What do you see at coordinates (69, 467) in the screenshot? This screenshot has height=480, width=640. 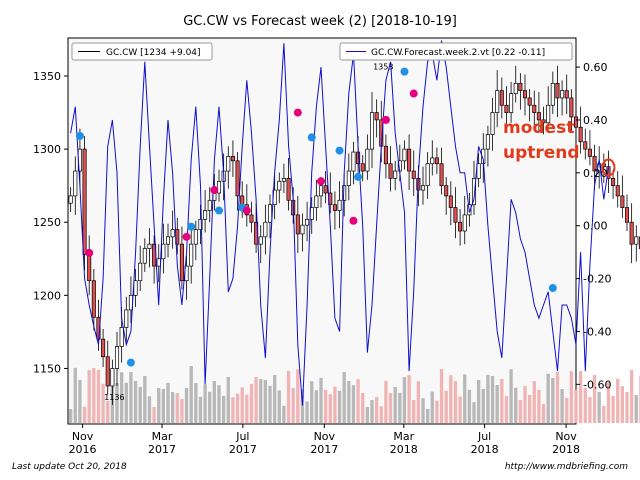 I see `last-update-label: Last update Oct 20, 2018` at bounding box center [69, 467].